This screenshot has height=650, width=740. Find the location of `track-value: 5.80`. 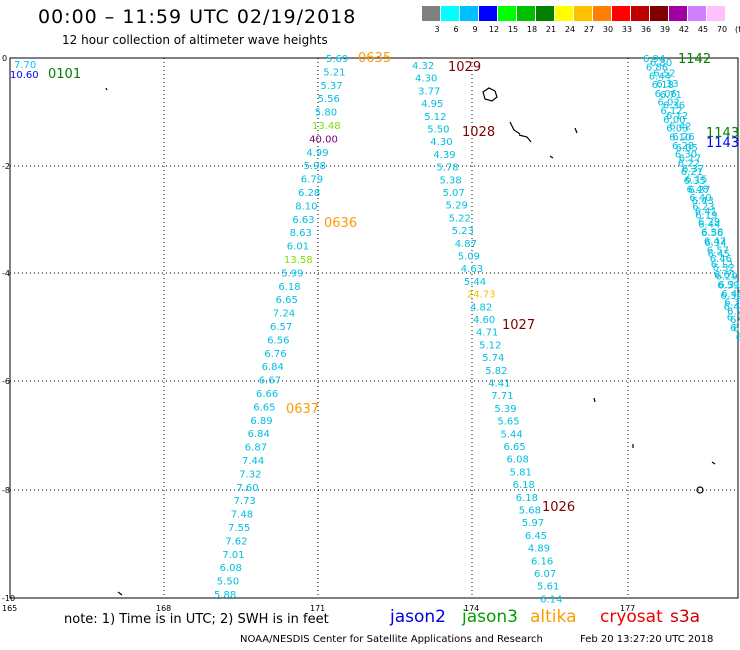

track-value: 5.80 is located at coordinates (326, 113).